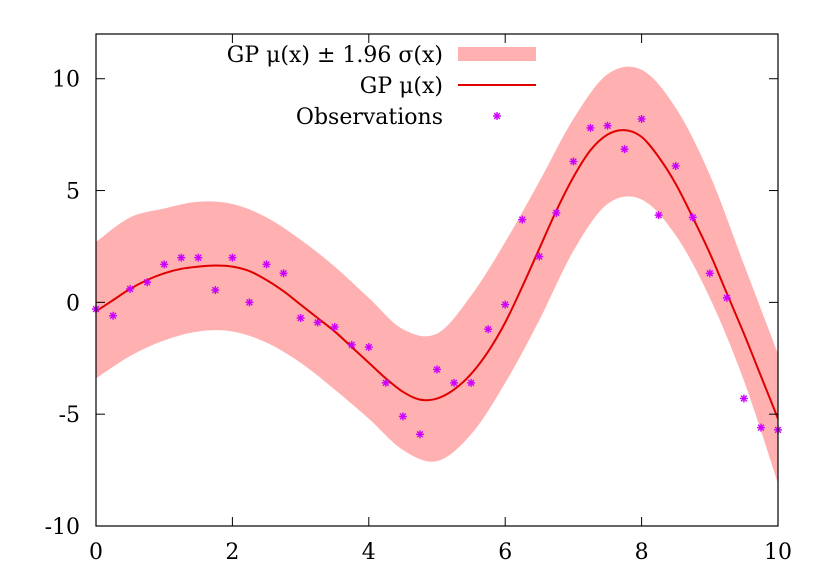 The width and height of the screenshot is (832, 582). Describe the element at coordinates (96, 552) in the screenshot. I see `x-tick-label: 0` at that location.